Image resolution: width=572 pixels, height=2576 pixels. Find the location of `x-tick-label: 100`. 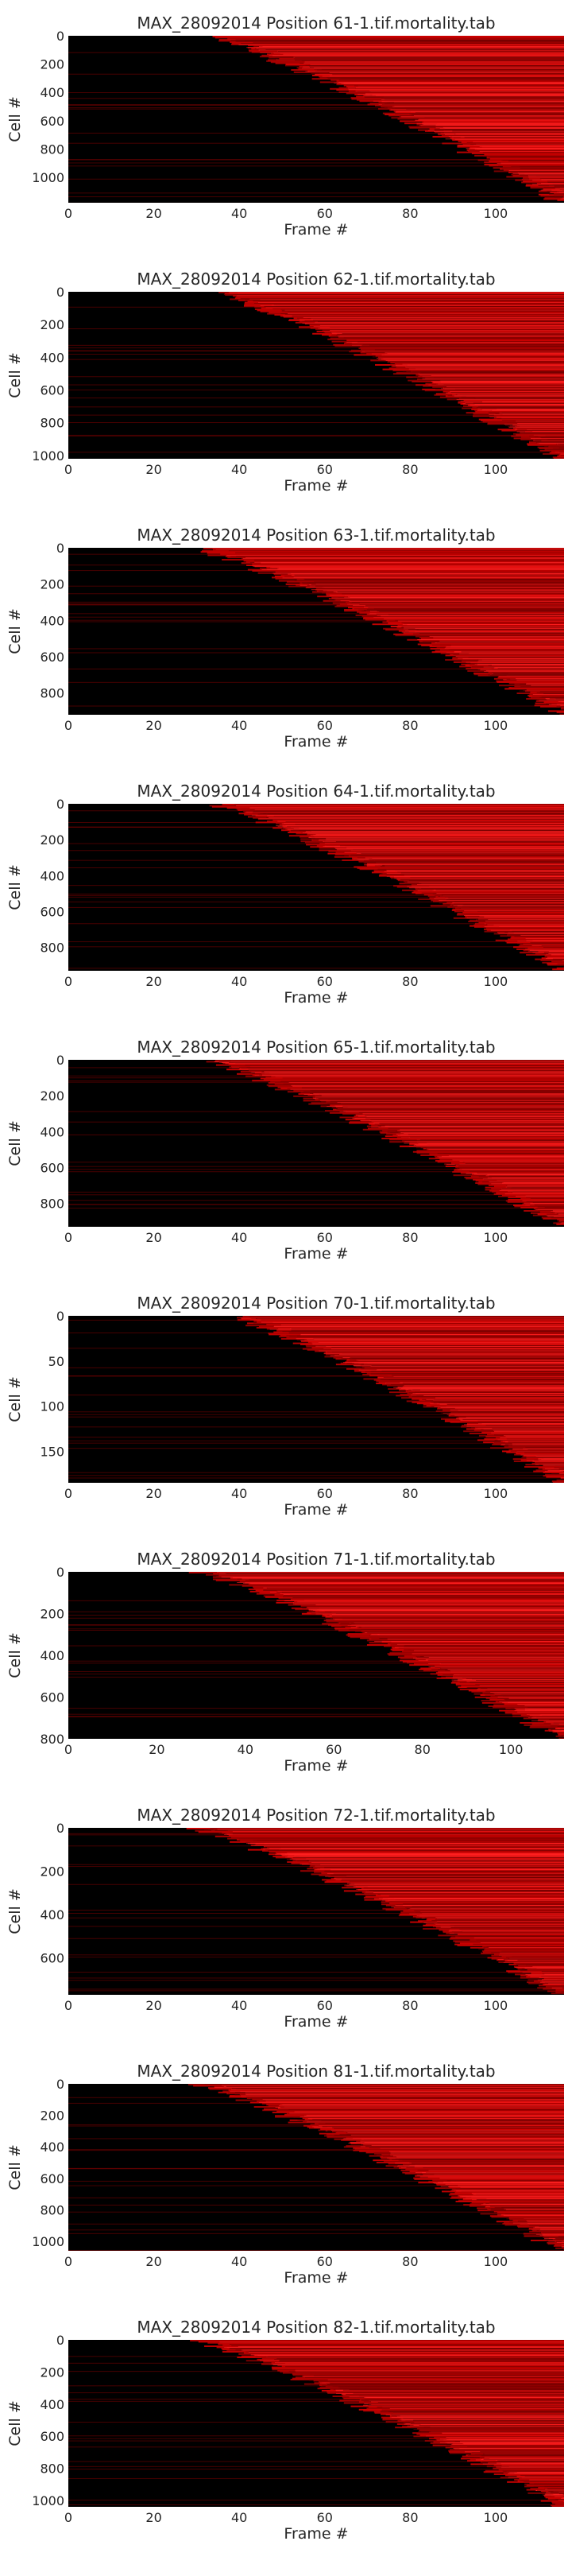

x-tick-label: 100 is located at coordinates (496, 1494).